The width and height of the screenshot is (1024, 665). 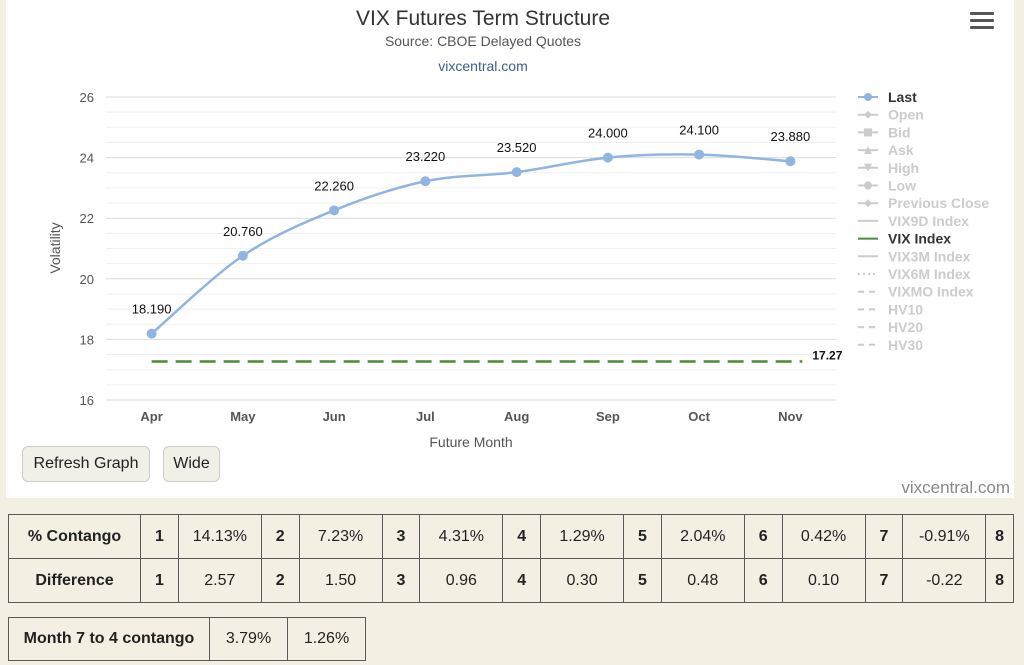 I want to click on value-cell: -0.22, so click(x=944, y=580).